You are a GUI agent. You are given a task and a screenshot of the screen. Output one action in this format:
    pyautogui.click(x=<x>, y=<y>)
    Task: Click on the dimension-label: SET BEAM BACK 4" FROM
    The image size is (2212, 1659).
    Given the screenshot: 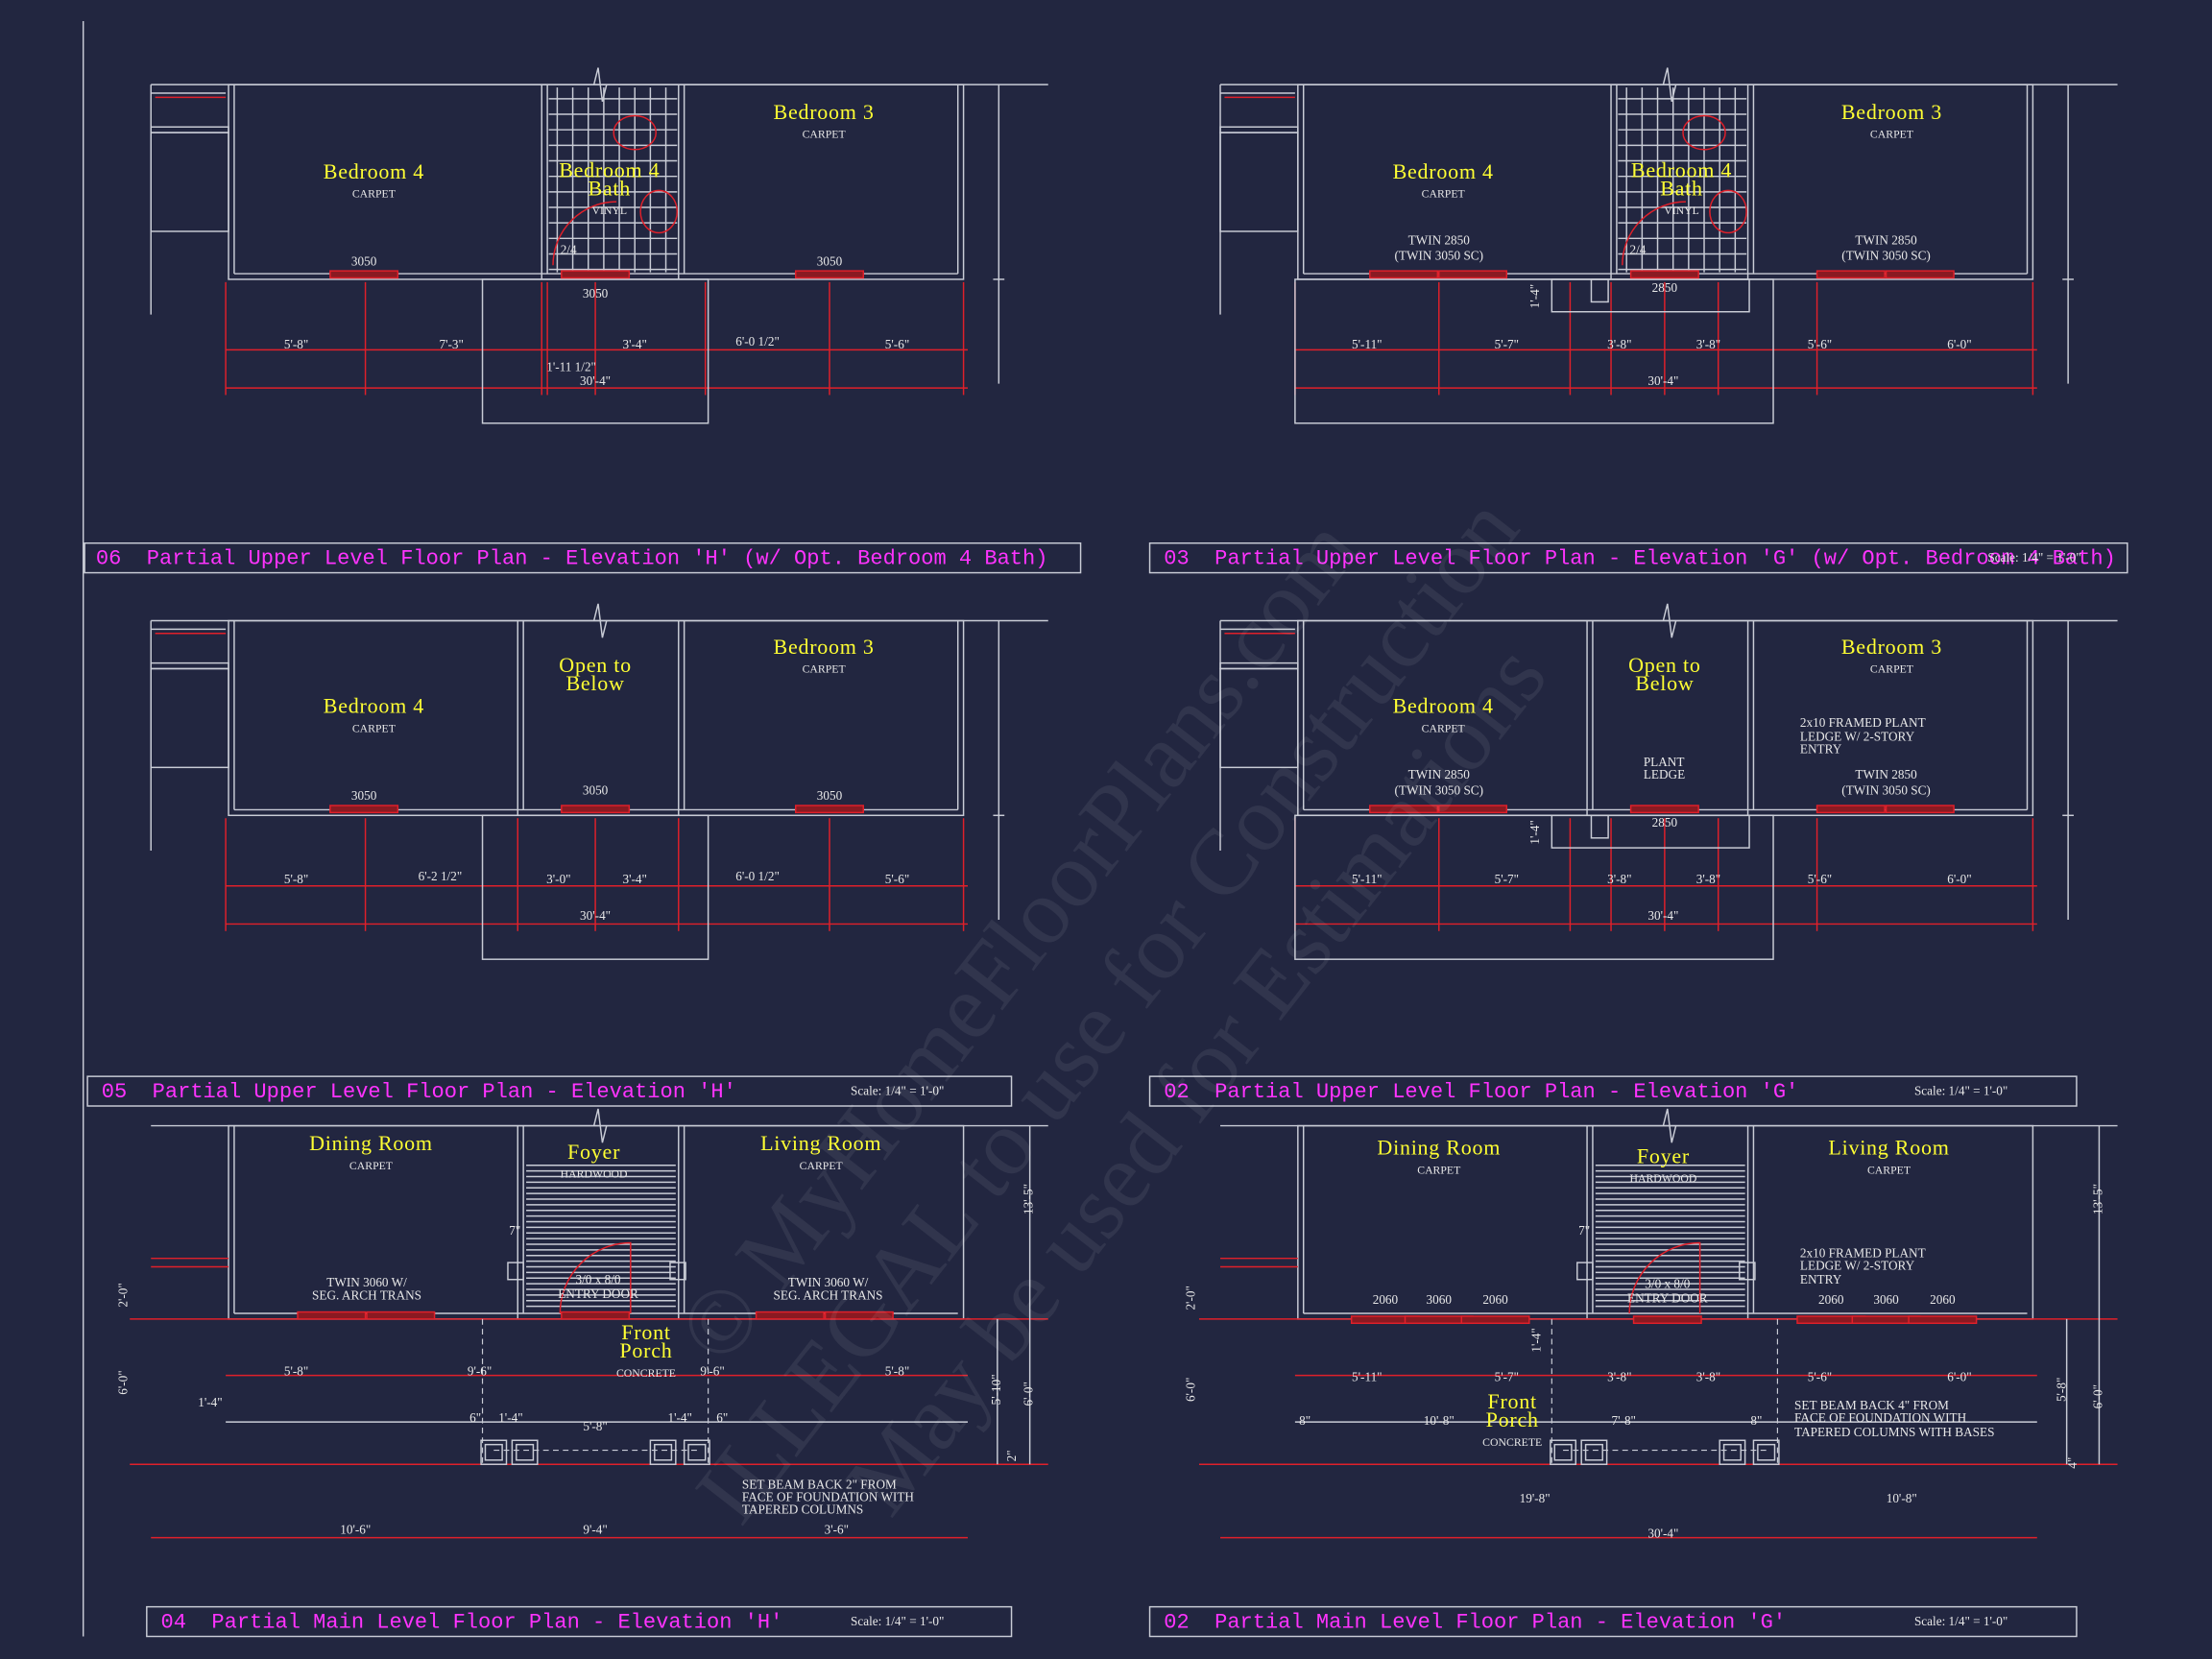 What is the action you would take?
    pyautogui.click(x=1871, y=1405)
    